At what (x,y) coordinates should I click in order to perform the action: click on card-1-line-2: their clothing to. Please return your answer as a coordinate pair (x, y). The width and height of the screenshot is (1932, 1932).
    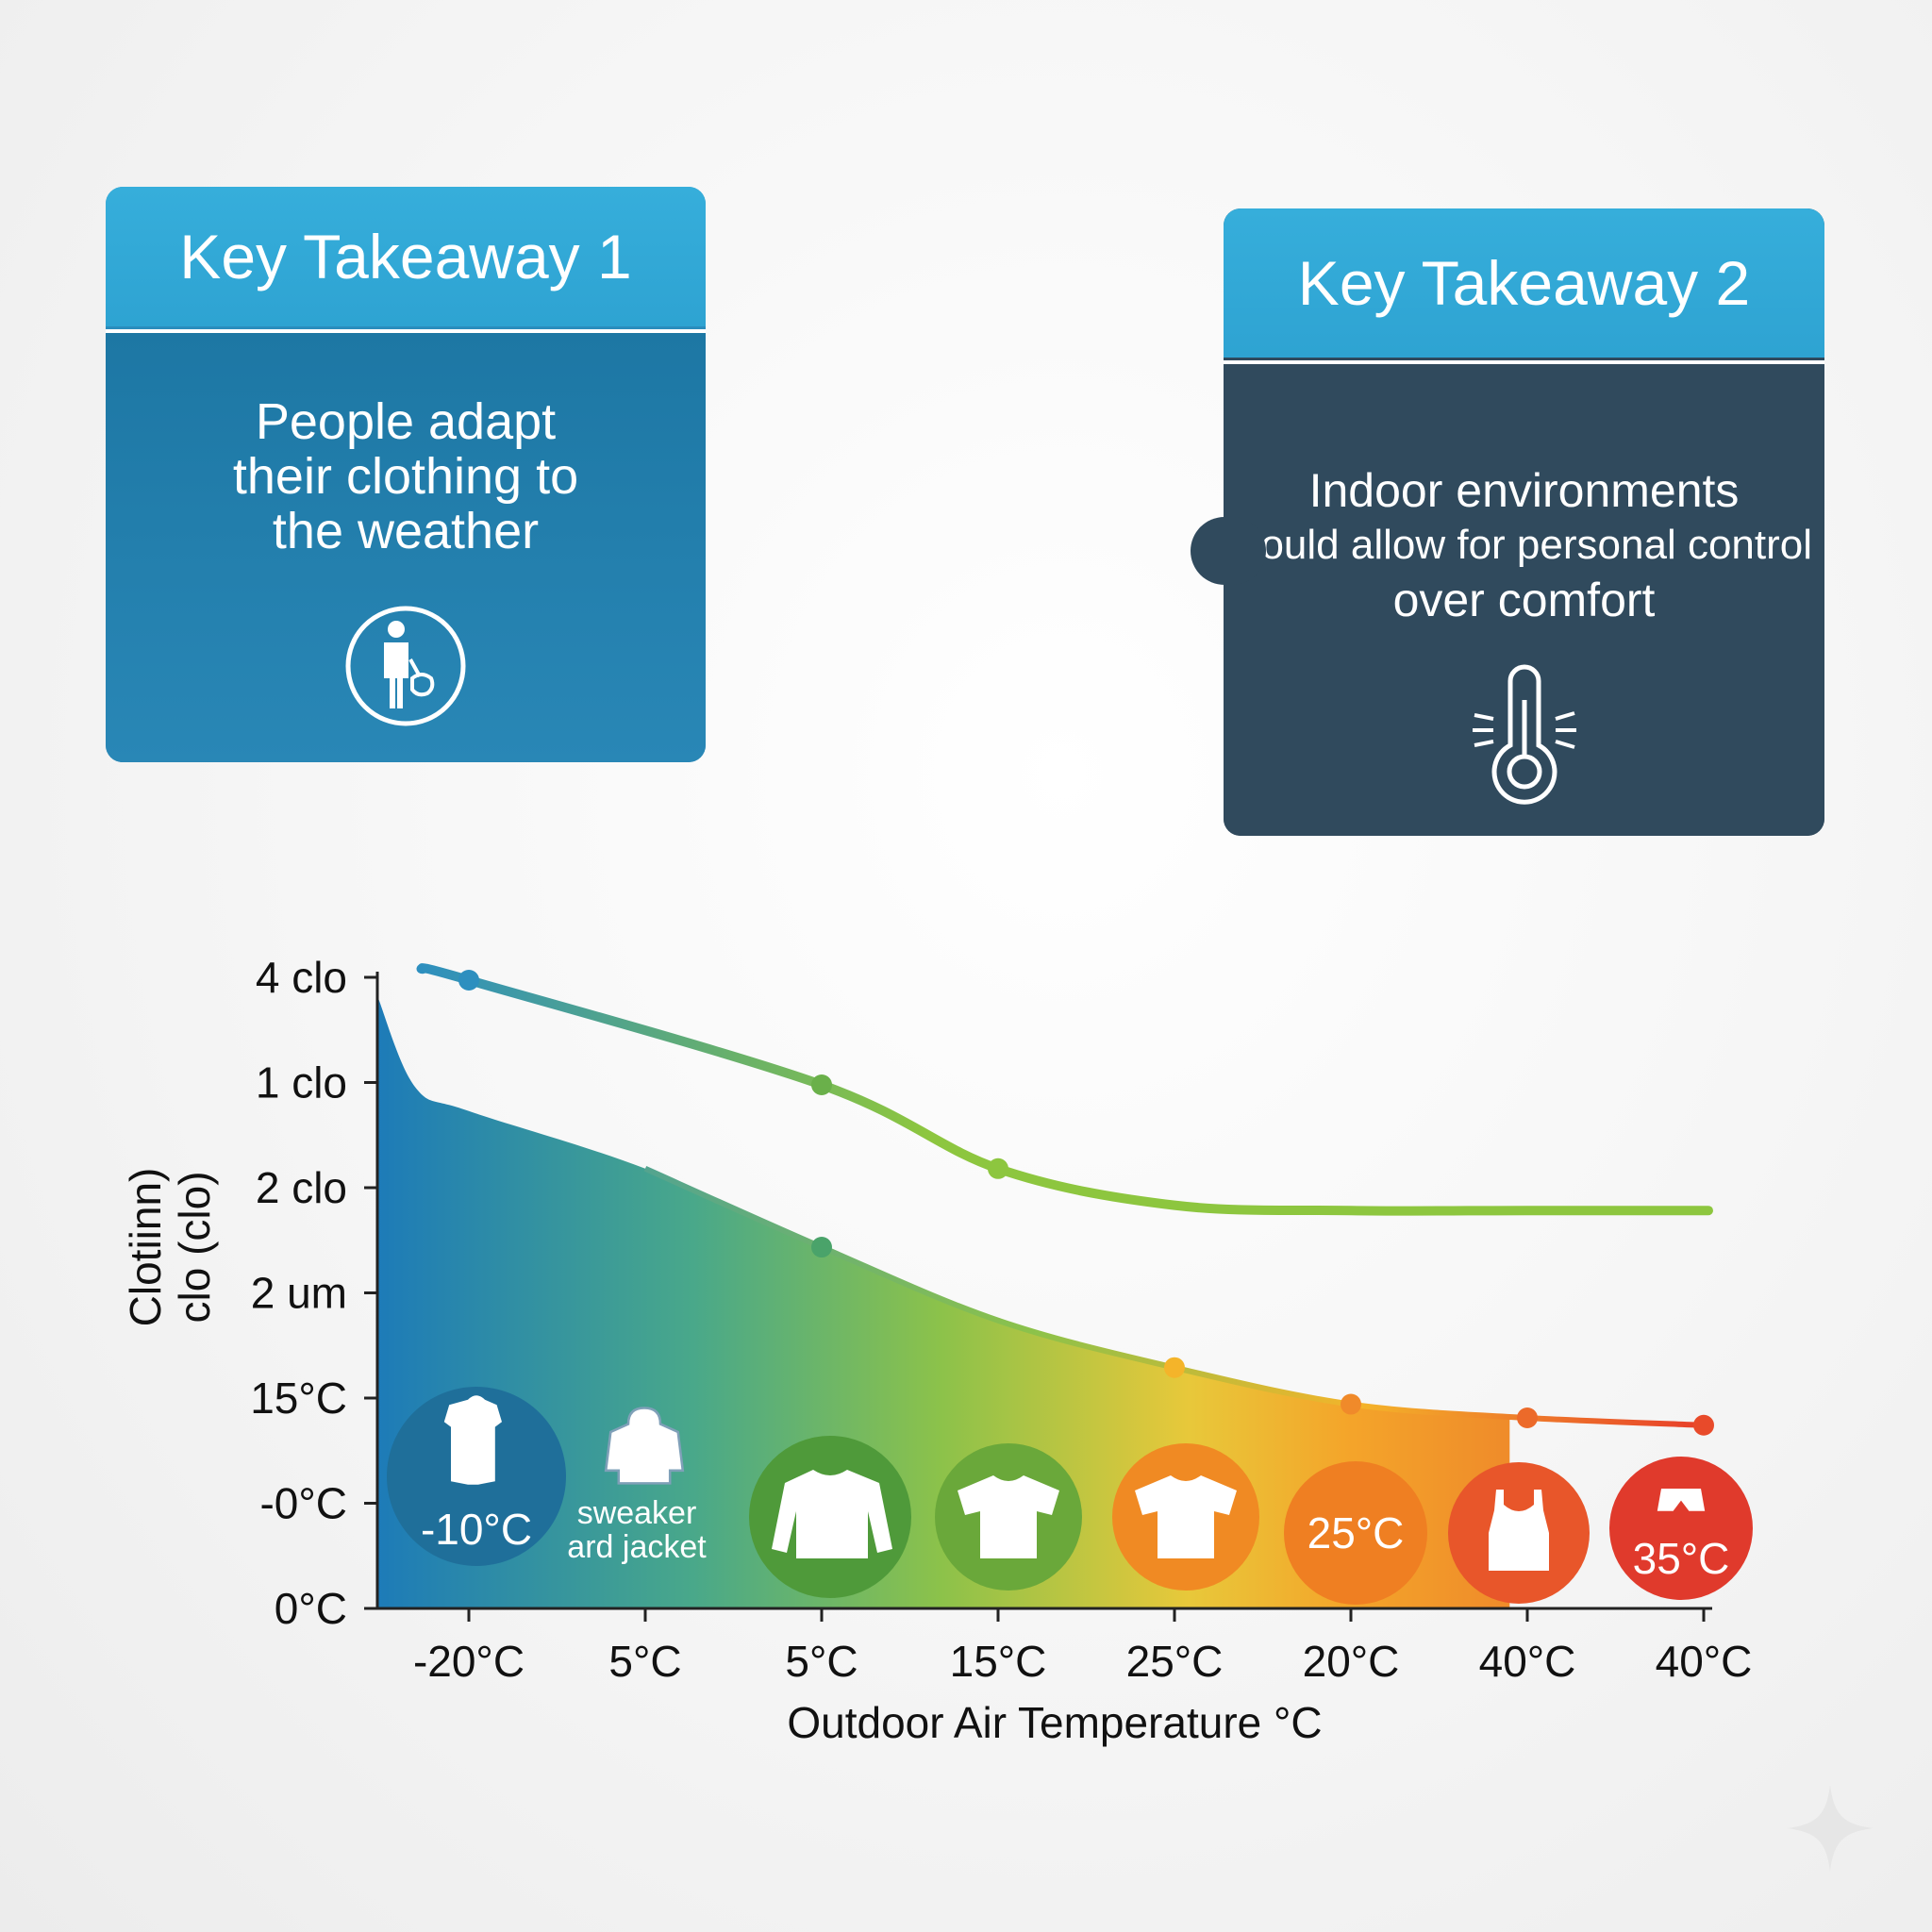
    Looking at the image, I should click on (405, 477).